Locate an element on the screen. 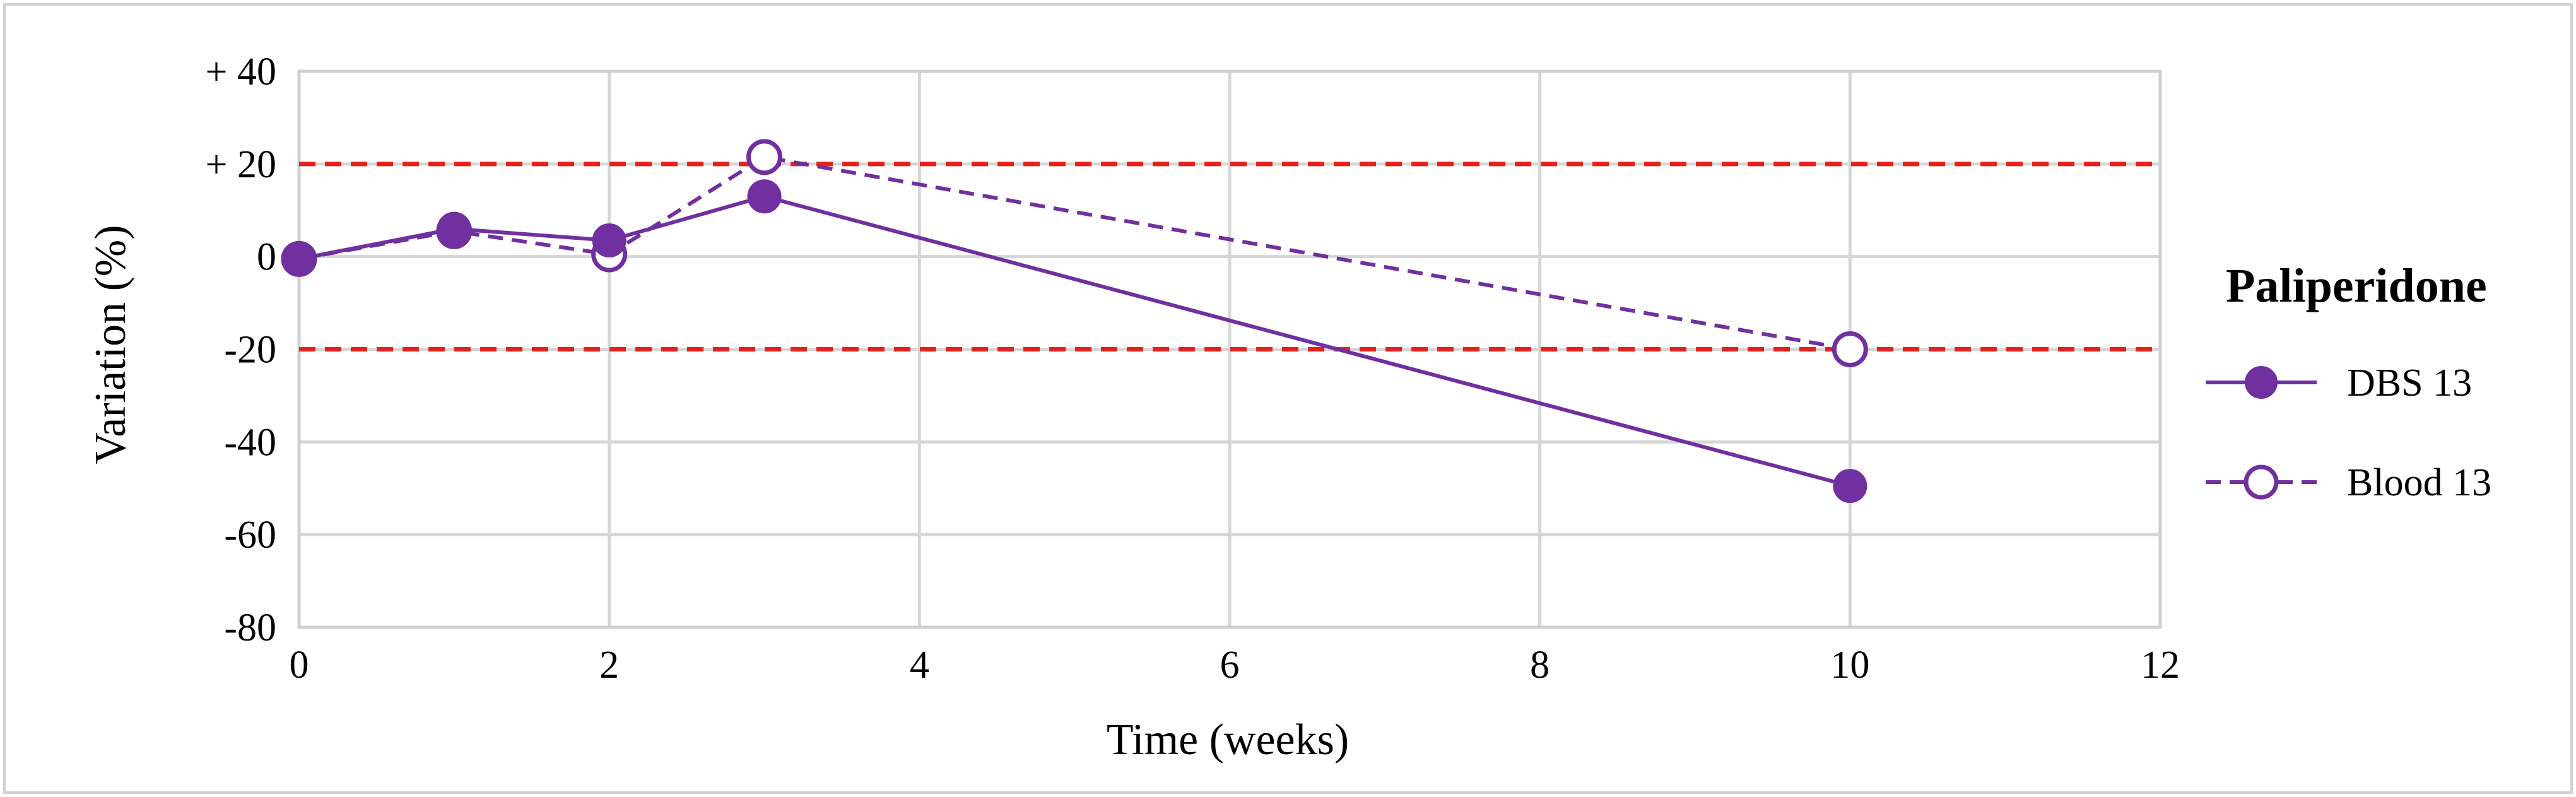 Image resolution: width=2576 pixels, height=797 pixels. y-tick-labels: + 40 + 20 0 -20 -40 -60 -80 is located at coordinates (241, 349).